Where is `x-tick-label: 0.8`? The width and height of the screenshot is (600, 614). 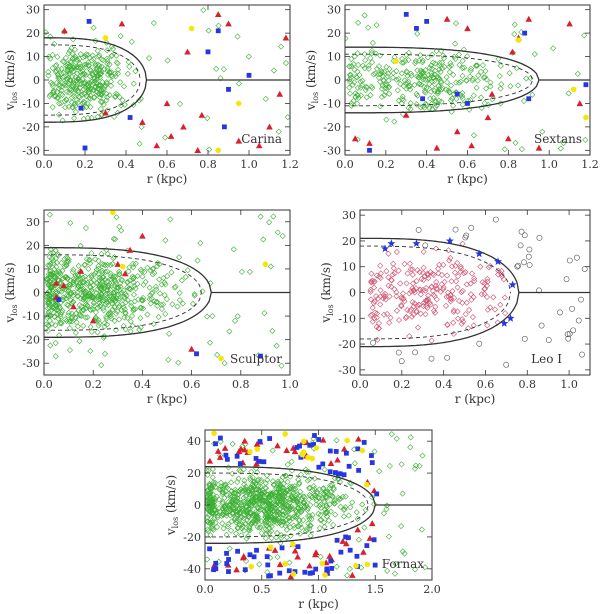 x-tick-label: 0.8 is located at coordinates (208, 164).